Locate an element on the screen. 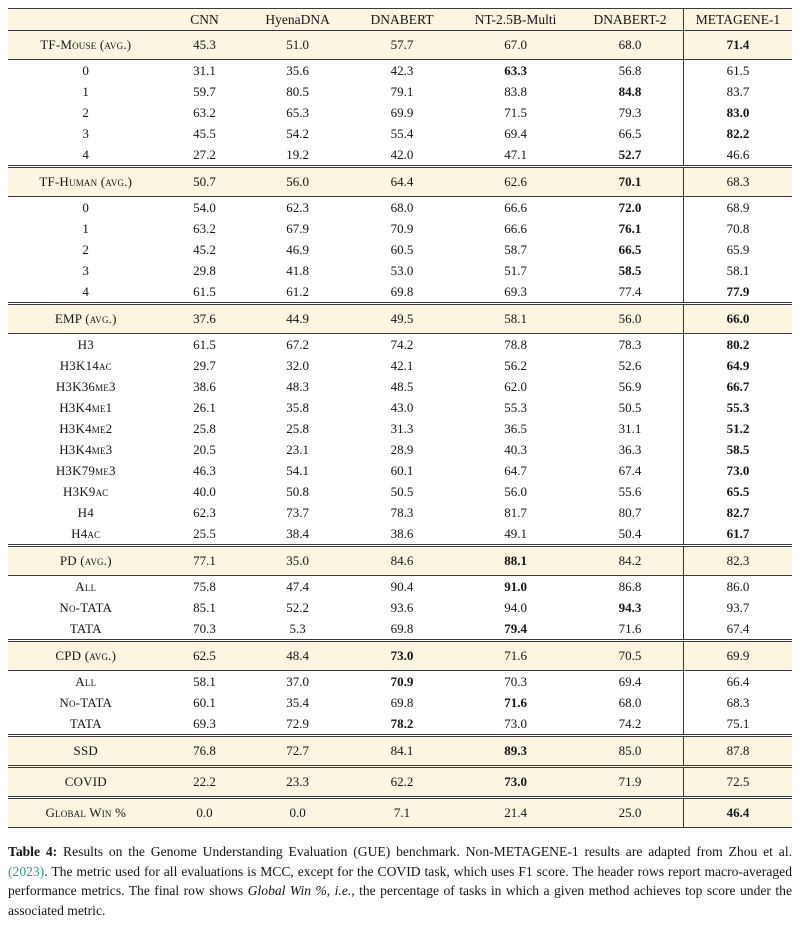  metric-cell: 66.7 is located at coordinates (737, 386).